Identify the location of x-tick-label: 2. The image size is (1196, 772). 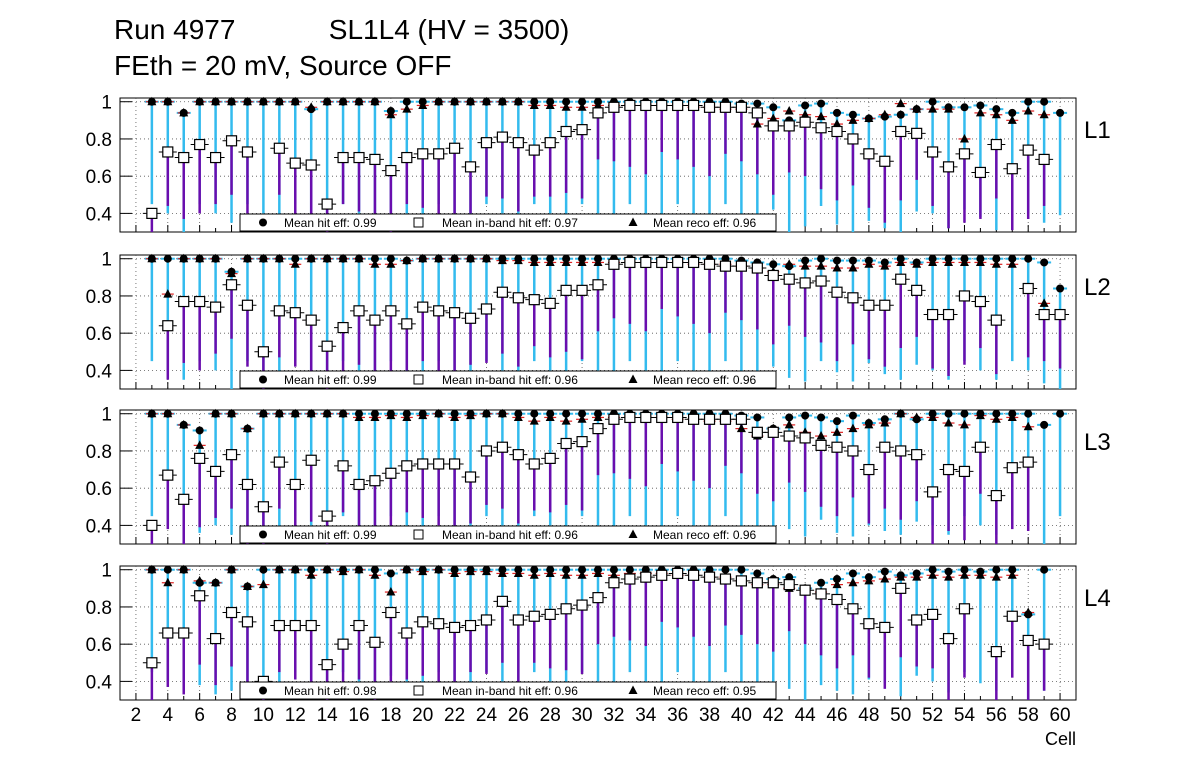
(136, 715).